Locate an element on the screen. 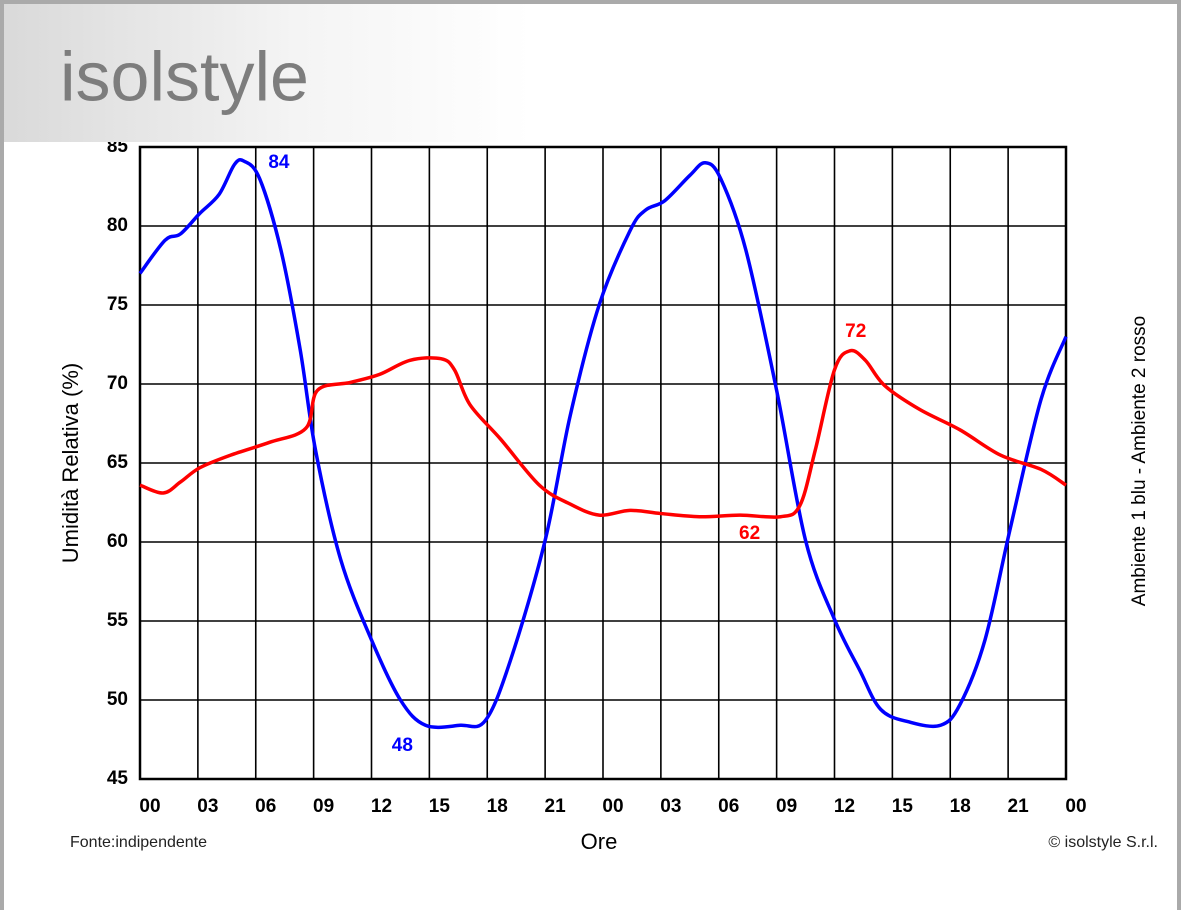 This screenshot has width=1181, height=910. y-tick-label: 70 is located at coordinates (117, 383).